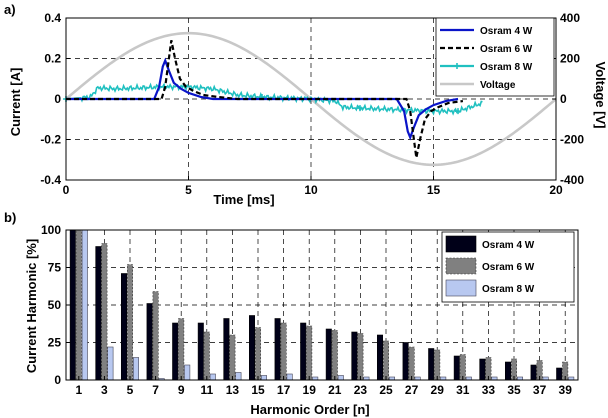 This screenshot has width=608, height=418. What do you see at coordinates (188, 190) in the screenshot?
I see `chart-a-xtick-label: 5` at bounding box center [188, 190].